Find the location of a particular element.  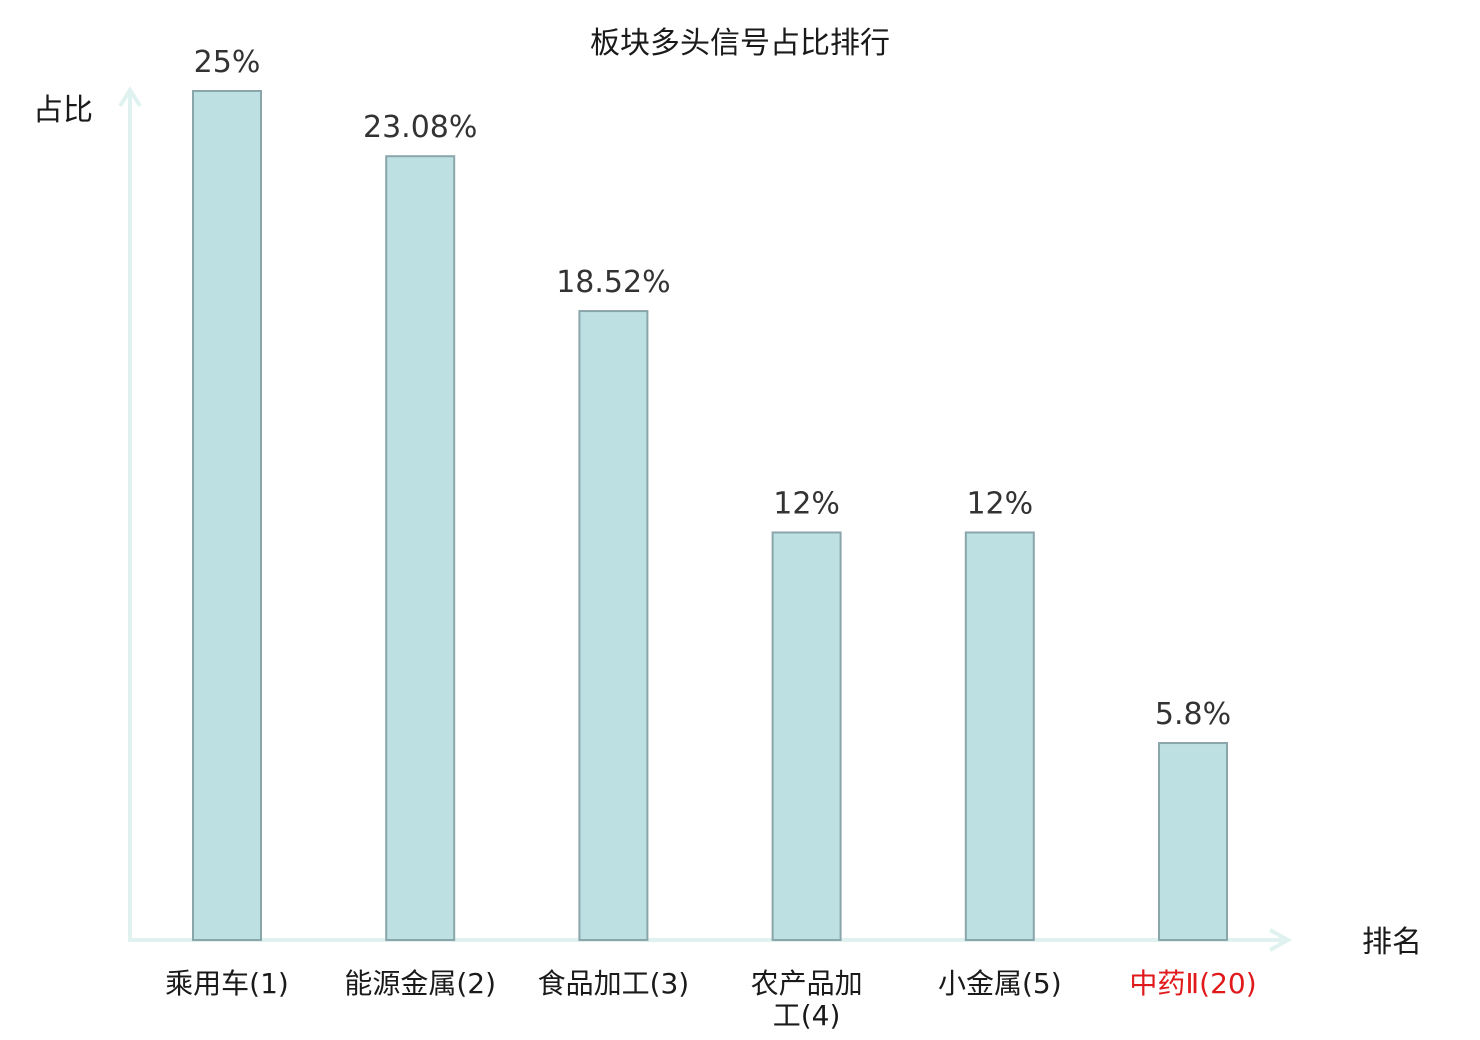

value-label-2: 23.08% is located at coordinates (420, 127).